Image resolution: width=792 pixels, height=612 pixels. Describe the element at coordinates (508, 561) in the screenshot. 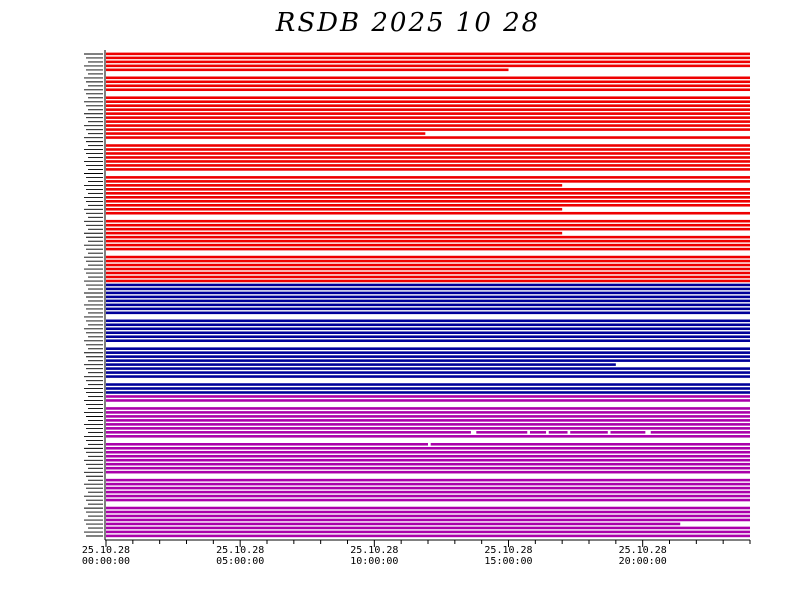

I see `x-tick-label-time: 15:00:00` at that location.